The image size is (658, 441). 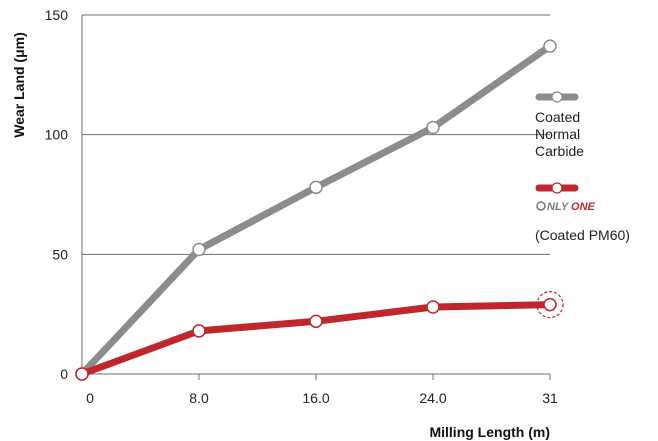 What do you see at coordinates (571, 207) in the screenshot?
I see `only-one-brand-text: NLY ONE` at bounding box center [571, 207].